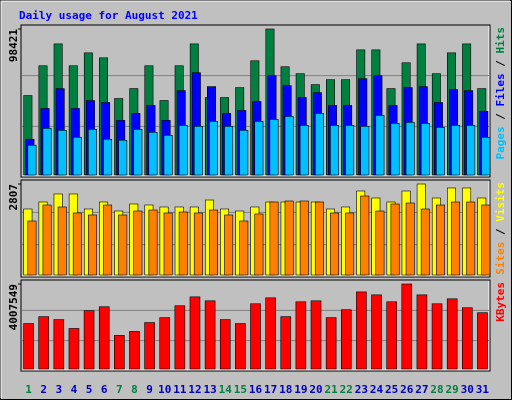  What do you see at coordinates (226, 389) in the screenshot?
I see `x-tick-label: 14` at bounding box center [226, 389].